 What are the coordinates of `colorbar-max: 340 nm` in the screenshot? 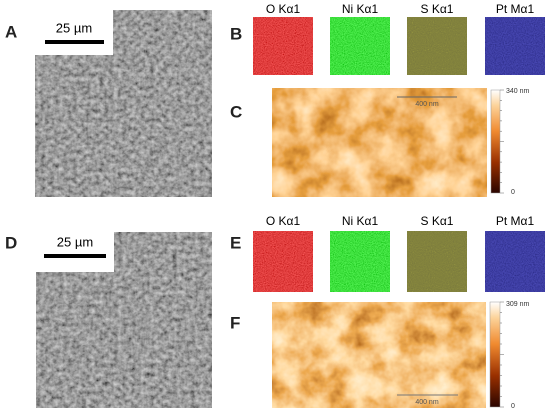 It's located at (518, 91).